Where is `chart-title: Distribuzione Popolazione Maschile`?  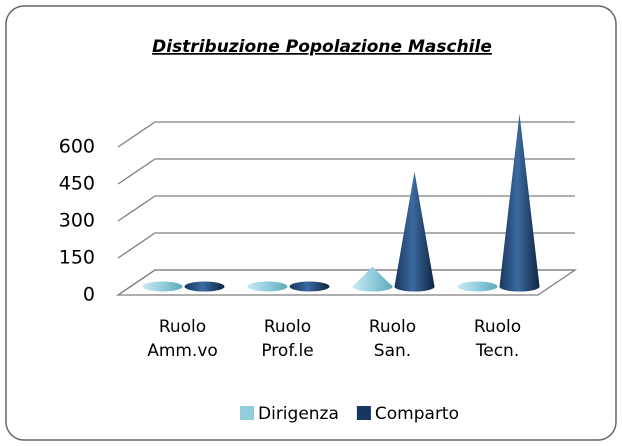 chart-title: Distribuzione Popolazione Maschile is located at coordinates (322, 47).